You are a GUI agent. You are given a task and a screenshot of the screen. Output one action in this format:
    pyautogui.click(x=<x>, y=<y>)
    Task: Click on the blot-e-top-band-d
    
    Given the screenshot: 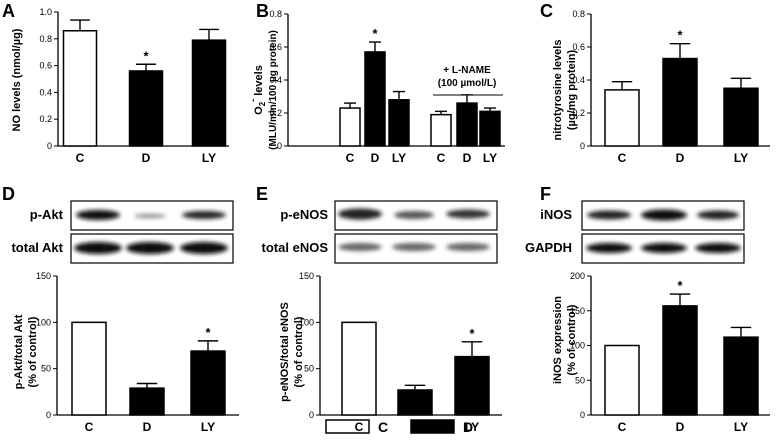 What is the action you would take?
    pyautogui.click(x=414, y=215)
    